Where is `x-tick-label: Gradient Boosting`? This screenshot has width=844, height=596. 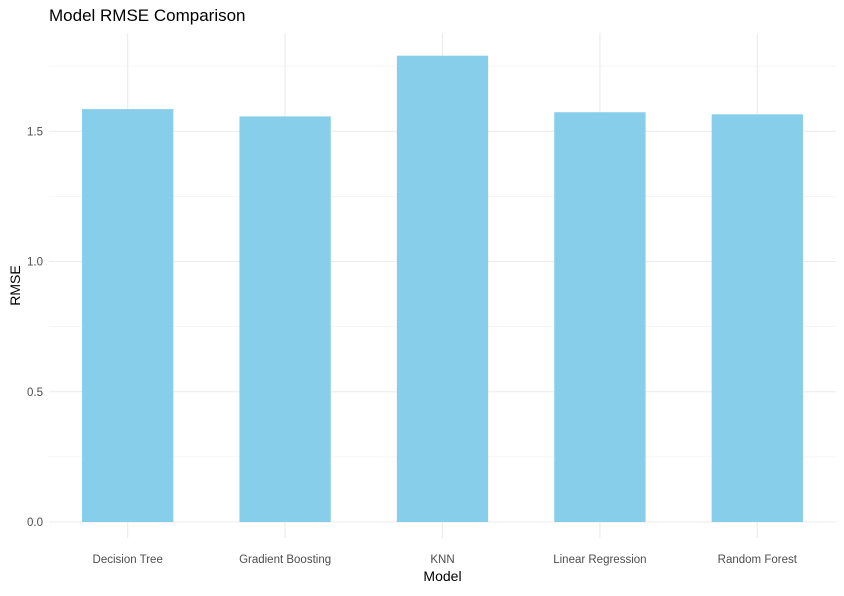 x-tick-label: Gradient Boosting is located at coordinates (285, 560).